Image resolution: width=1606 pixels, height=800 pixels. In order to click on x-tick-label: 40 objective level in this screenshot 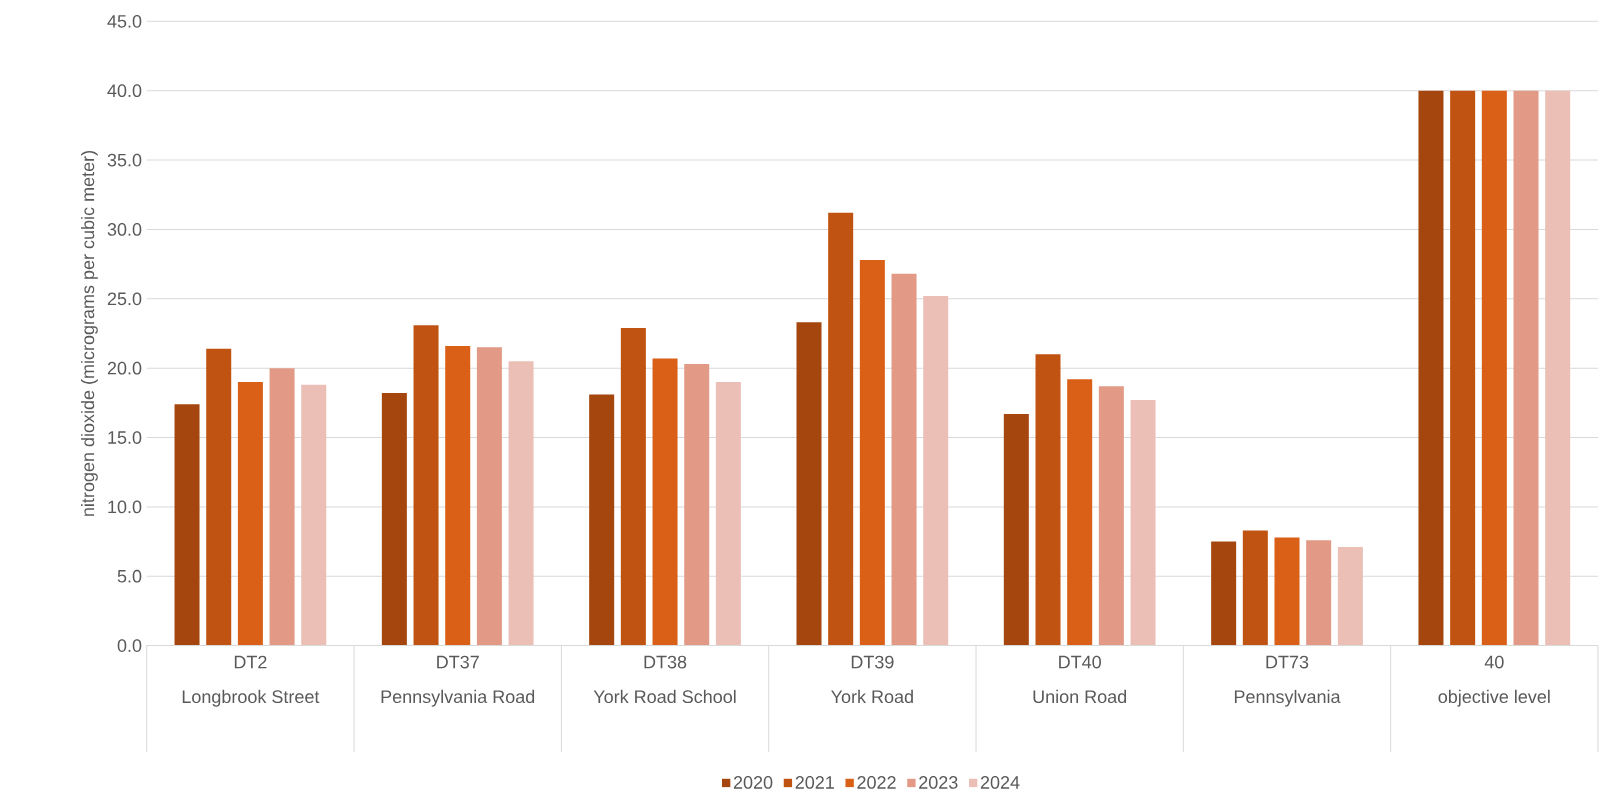, I will do `click(1494, 681)`.